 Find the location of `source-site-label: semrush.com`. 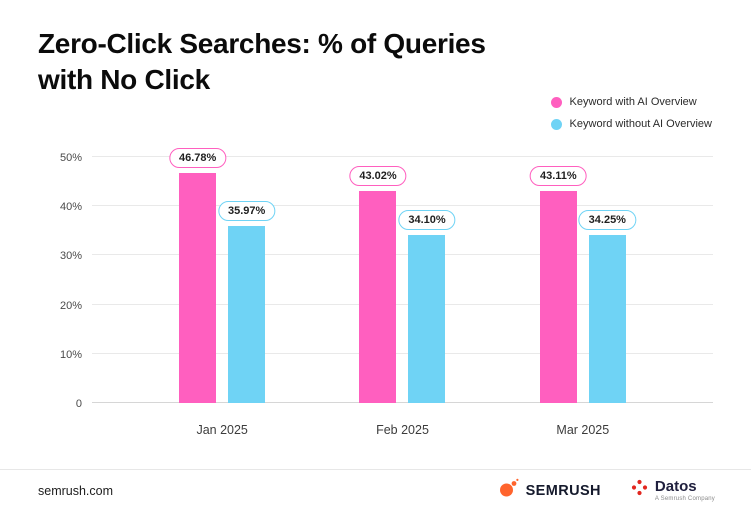

source-site-label: semrush.com is located at coordinates (76, 491).